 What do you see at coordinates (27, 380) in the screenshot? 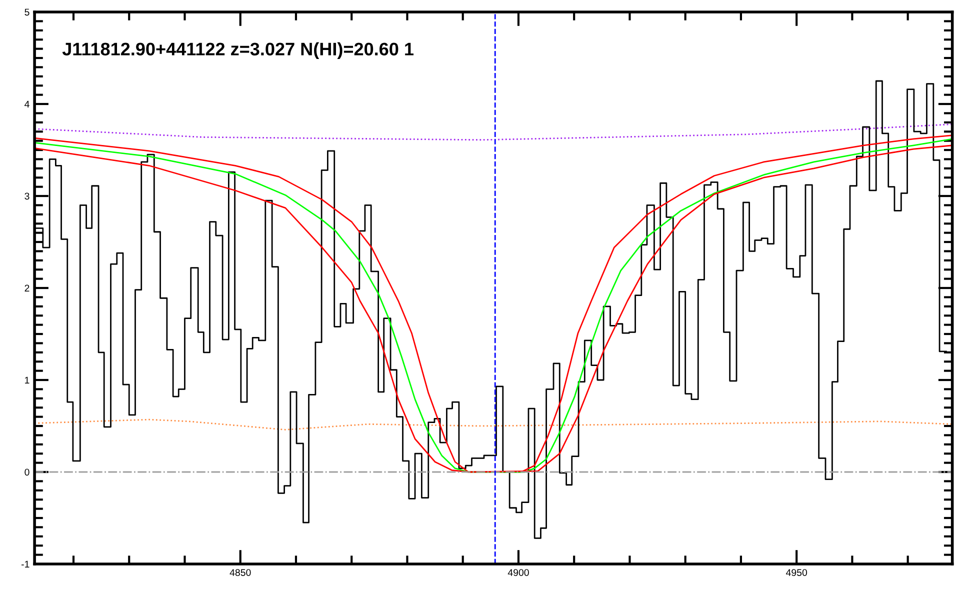
I see `y-tick-label: 1` at bounding box center [27, 380].